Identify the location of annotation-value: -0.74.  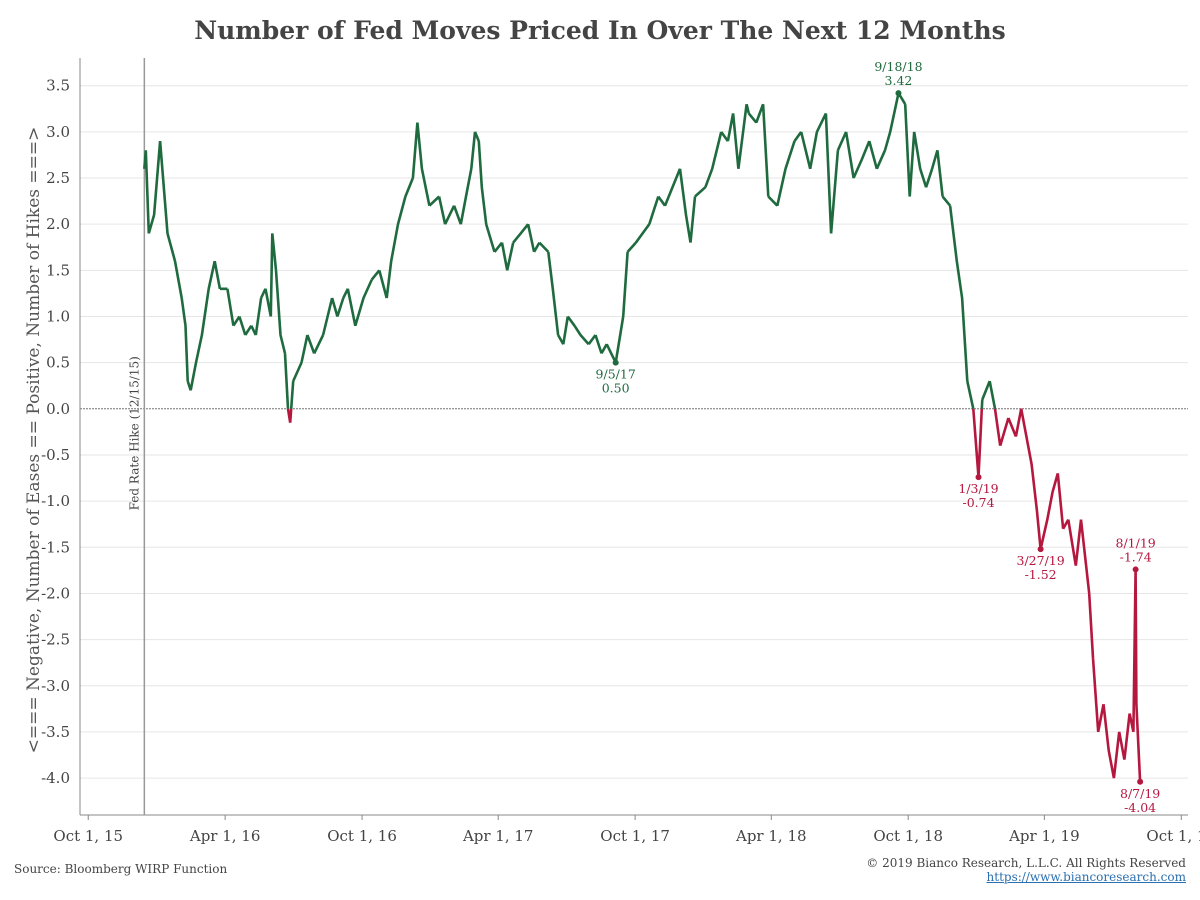
(978, 502).